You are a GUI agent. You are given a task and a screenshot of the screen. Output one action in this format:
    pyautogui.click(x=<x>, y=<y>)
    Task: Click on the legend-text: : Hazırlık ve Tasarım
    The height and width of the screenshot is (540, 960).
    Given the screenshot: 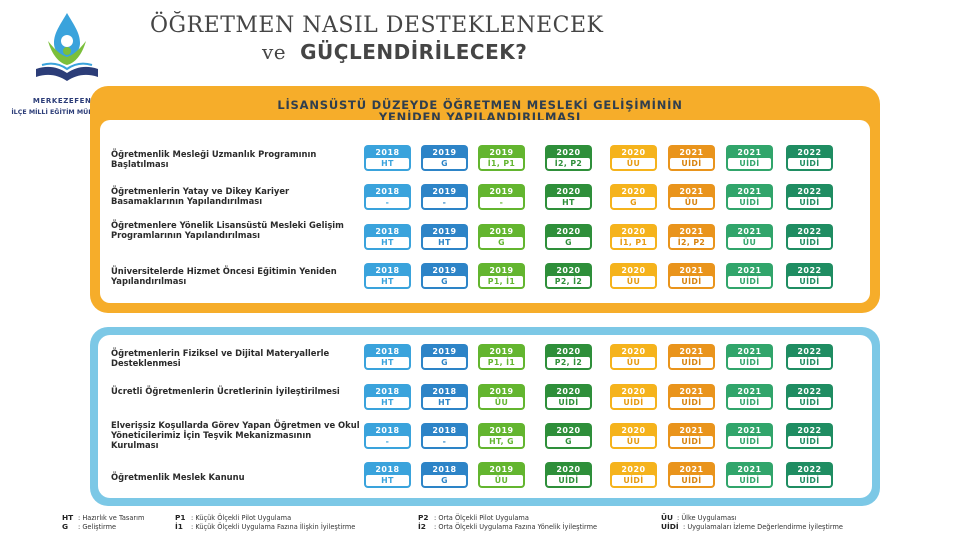 What is the action you would take?
    pyautogui.click(x=111, y=518)
    